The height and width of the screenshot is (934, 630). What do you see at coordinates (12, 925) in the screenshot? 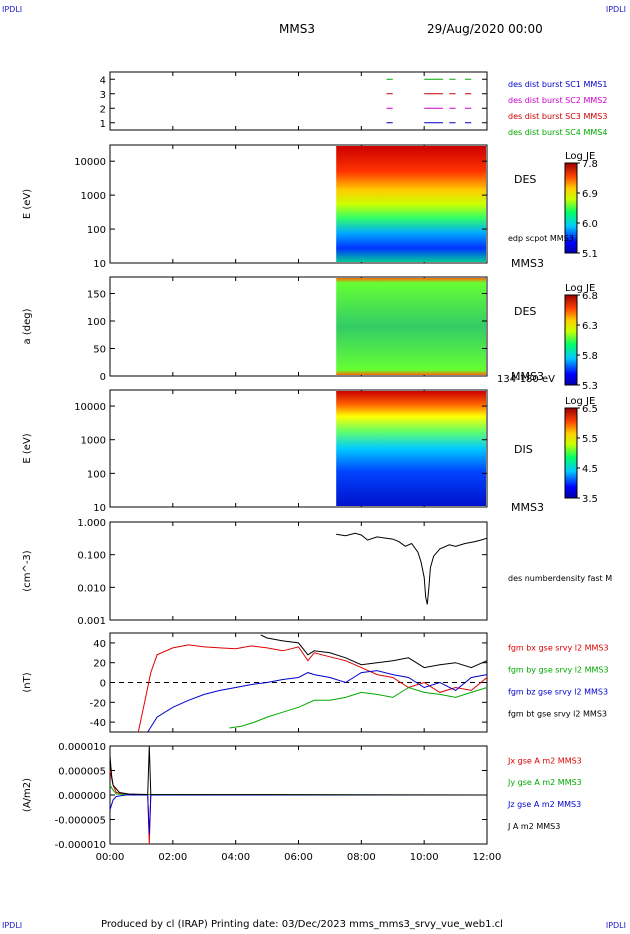
I see `corner-label-bottom-left: IPDLI` at bounding box center [12, 925].